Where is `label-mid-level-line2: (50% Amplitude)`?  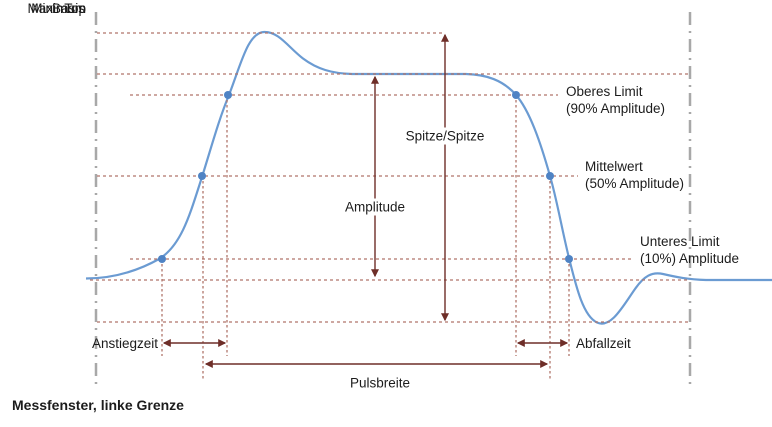 label-mid-level-line2: (50% Amplitude) is located at coordinates (635, 183).